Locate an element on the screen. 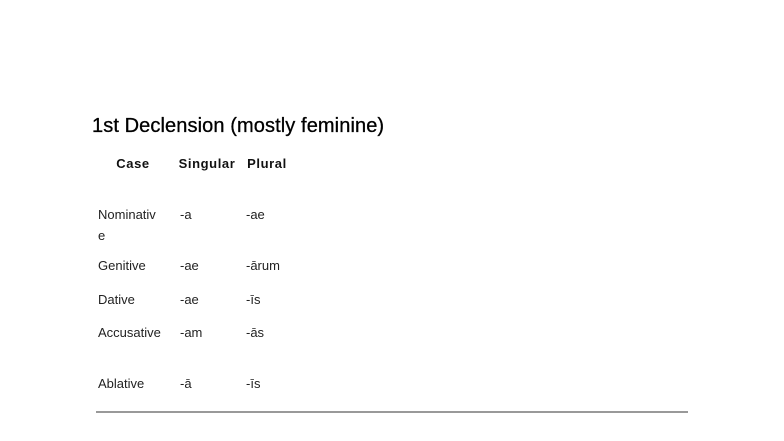  plural-cell: -ae is located at coordinates (255, 214).